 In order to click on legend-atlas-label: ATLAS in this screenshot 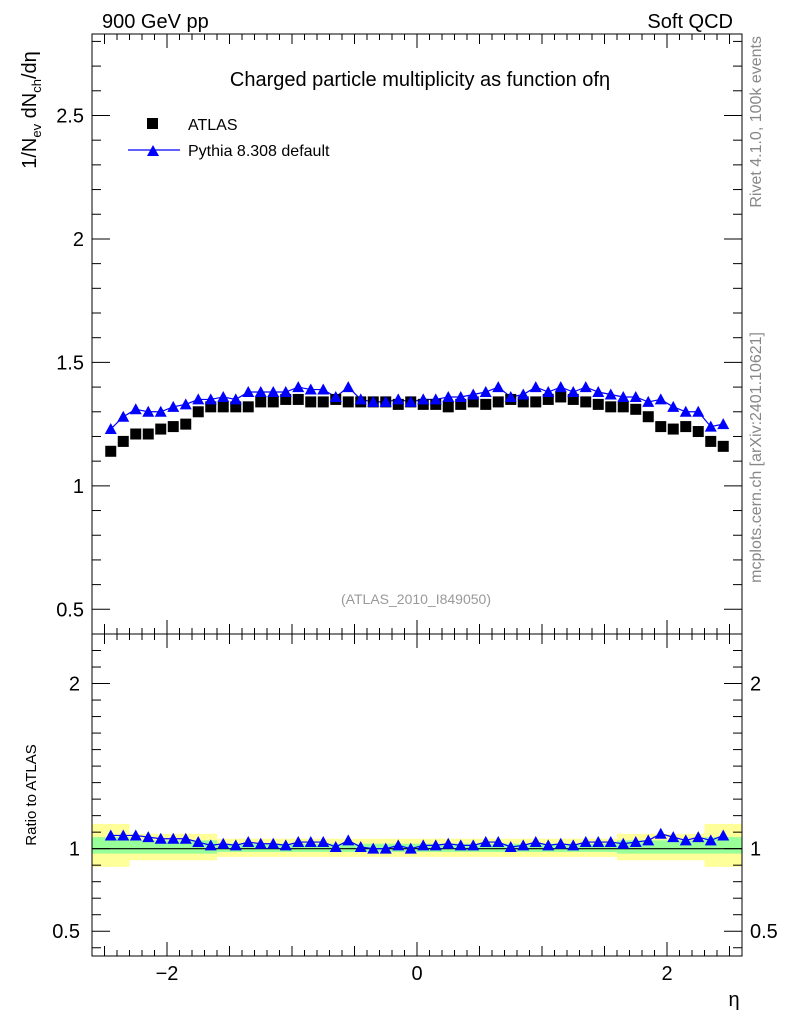, I will do `click(213, 125)`.